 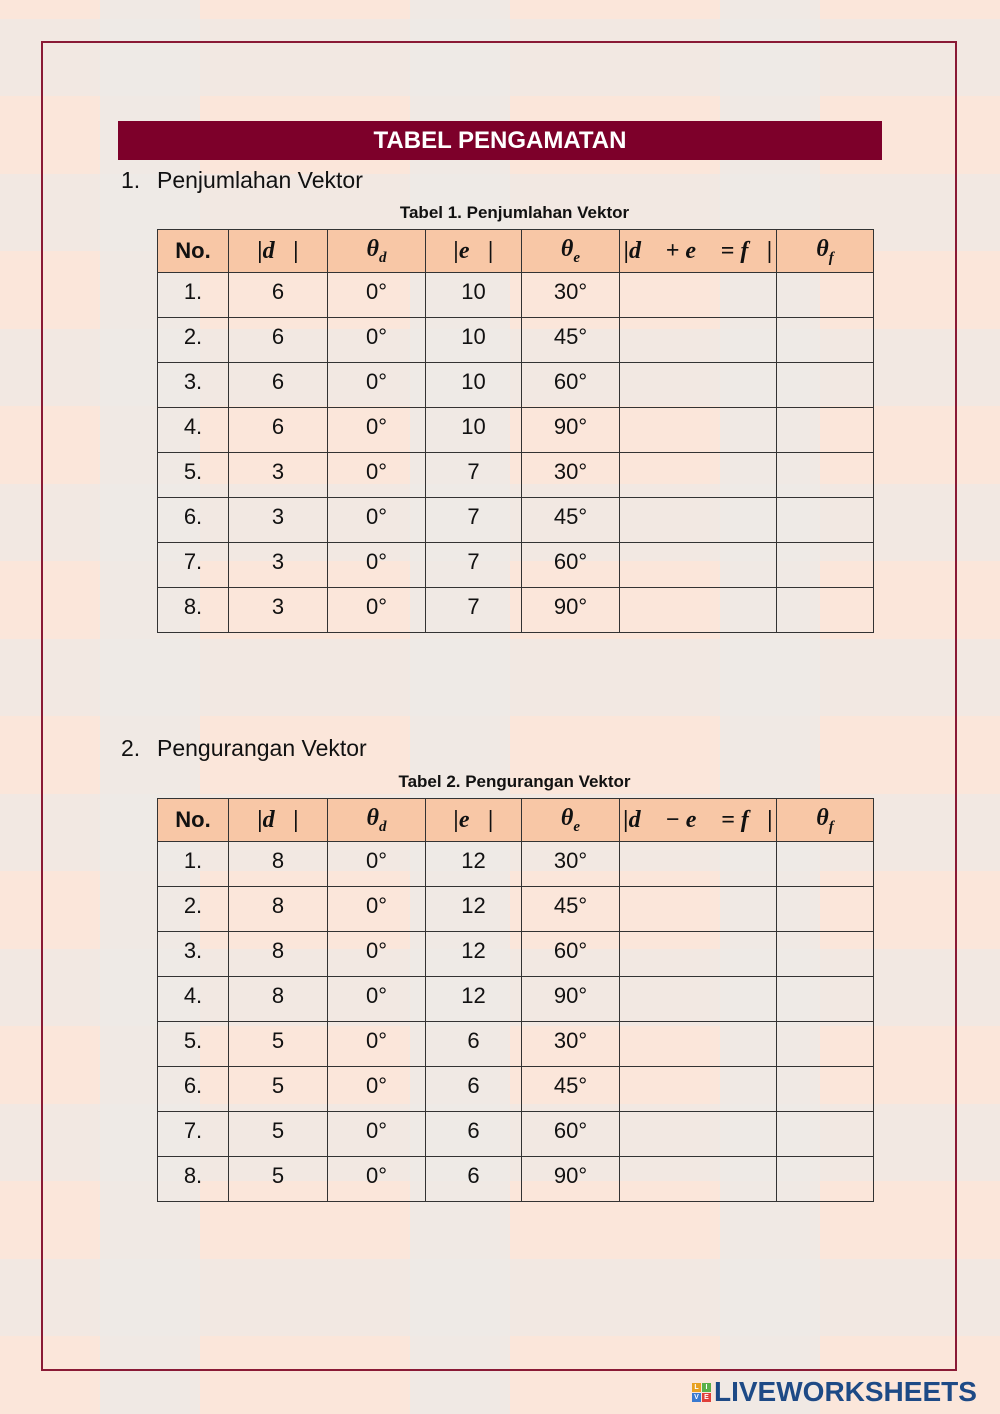 I want to click on table-row: 8. 3 0° 7 90°, so click(x=515, y=610).